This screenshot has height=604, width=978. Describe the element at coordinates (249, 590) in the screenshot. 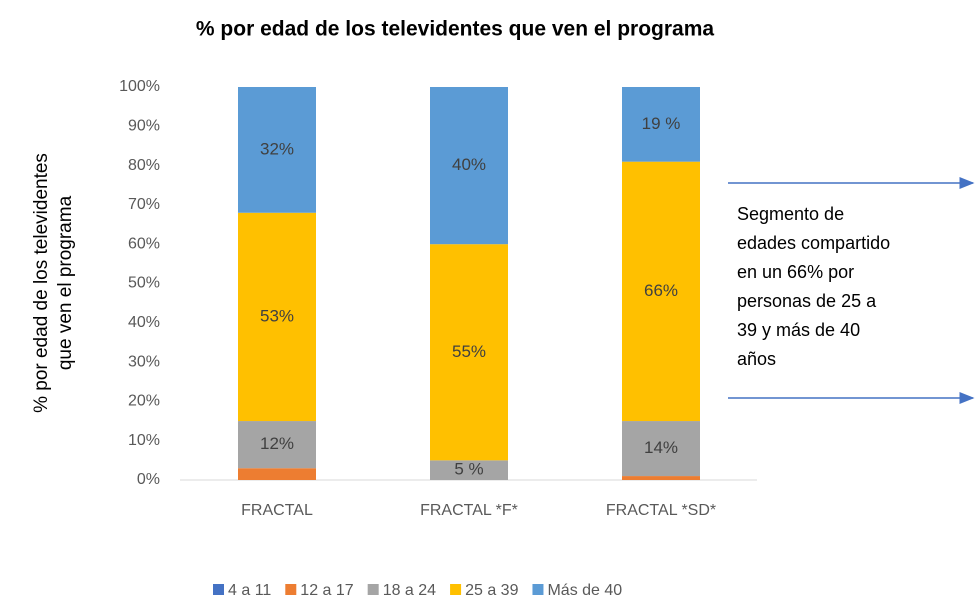

I see `legend-label: 4 a 11` at that location.